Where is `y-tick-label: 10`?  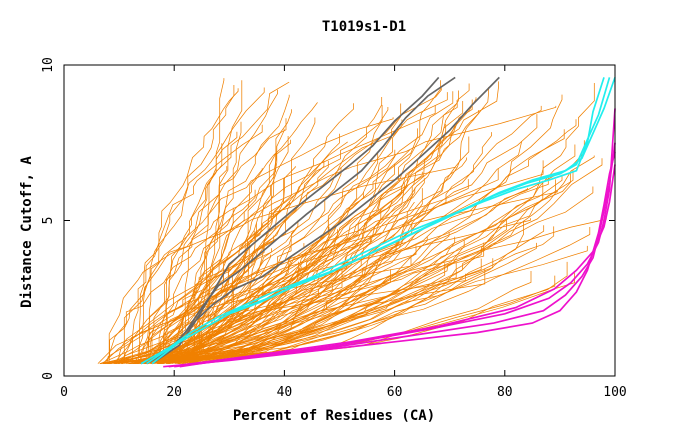 y-tick-label: 10 is located at coordinates (48, 65).